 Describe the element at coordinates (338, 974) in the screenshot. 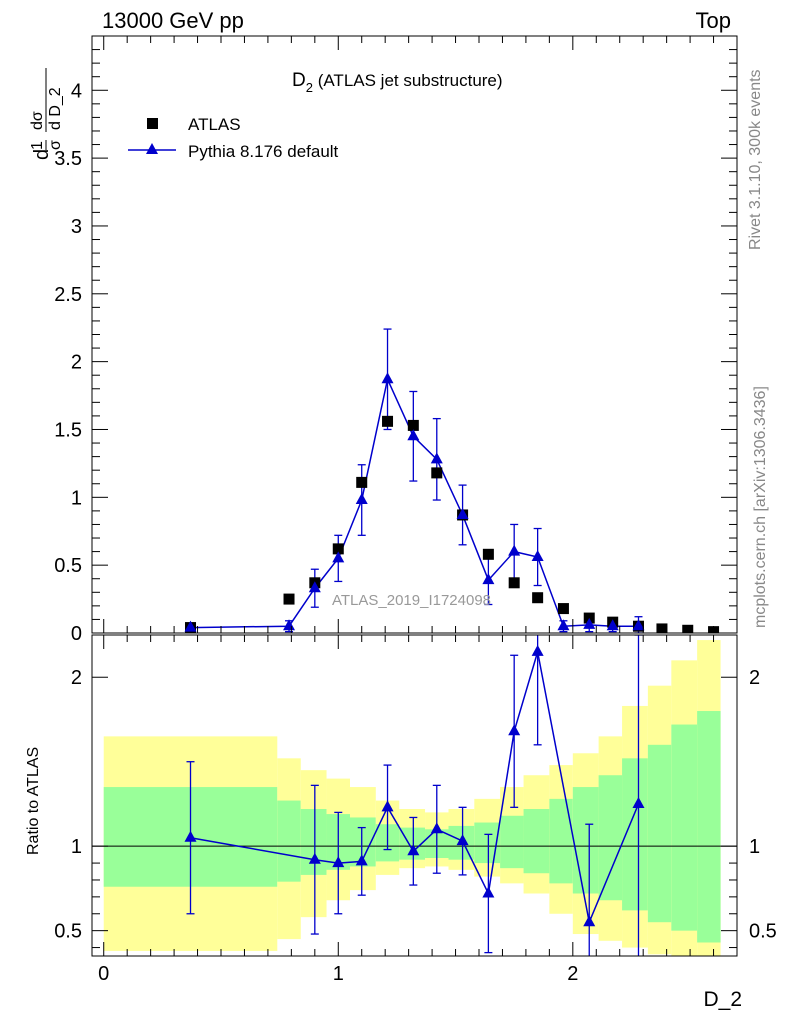

I see `x-tick-label: 1` at that location.